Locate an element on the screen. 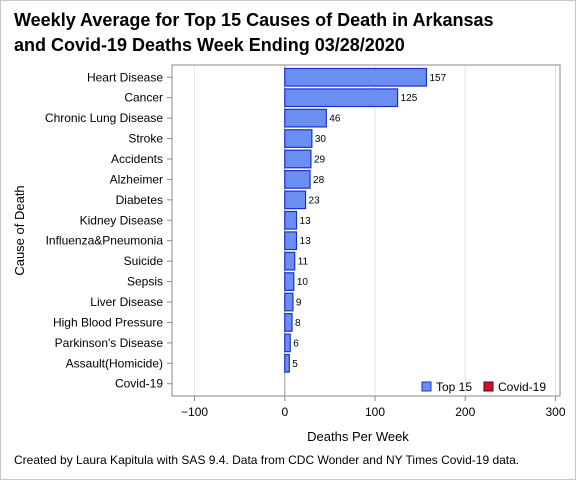  legend-label: Top 15 is located at coordinates (454, 387).